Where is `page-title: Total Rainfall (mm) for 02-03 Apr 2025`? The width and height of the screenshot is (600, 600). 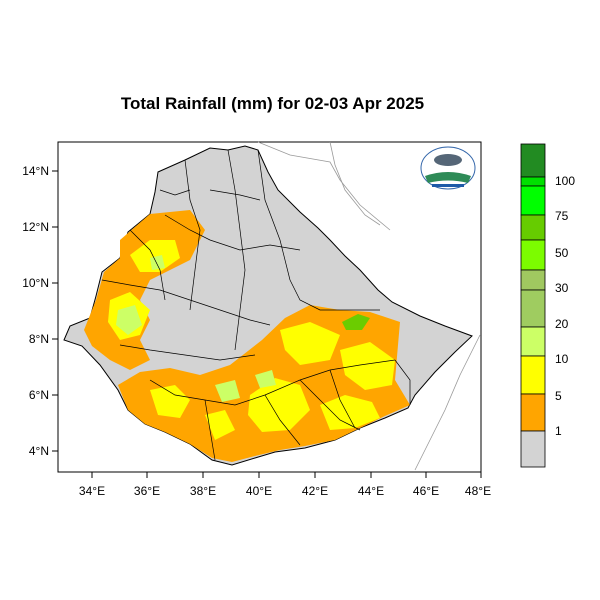 page-title: Total Rainfall (mm) for 02-03 Apr 2025 is located at coordinates (272, 103).